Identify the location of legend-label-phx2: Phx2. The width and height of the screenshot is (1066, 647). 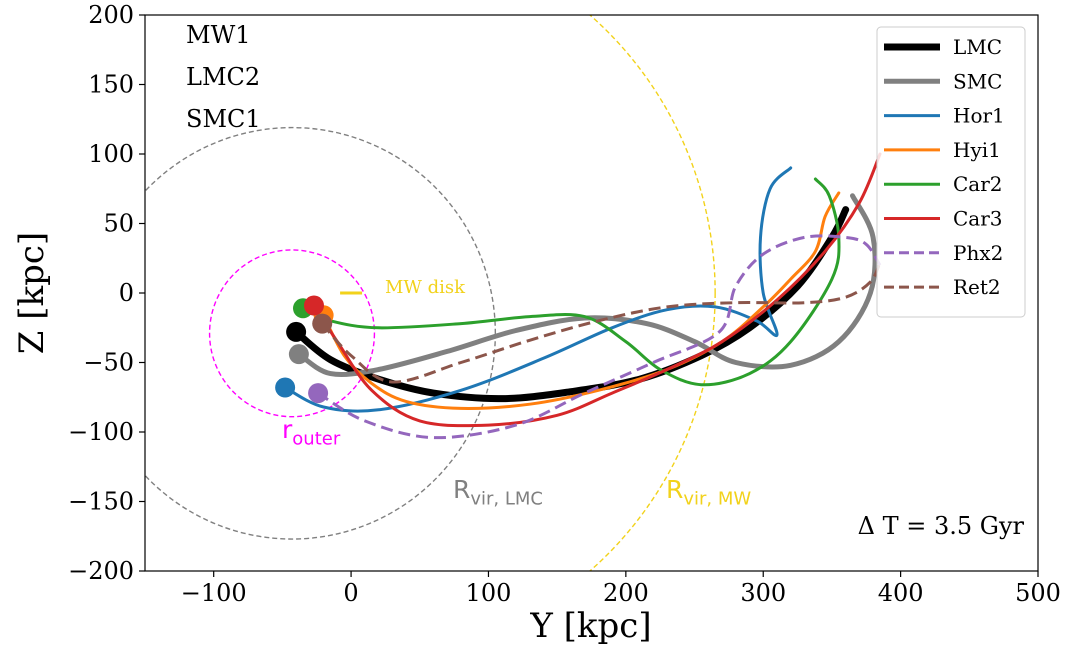
(978, 253).